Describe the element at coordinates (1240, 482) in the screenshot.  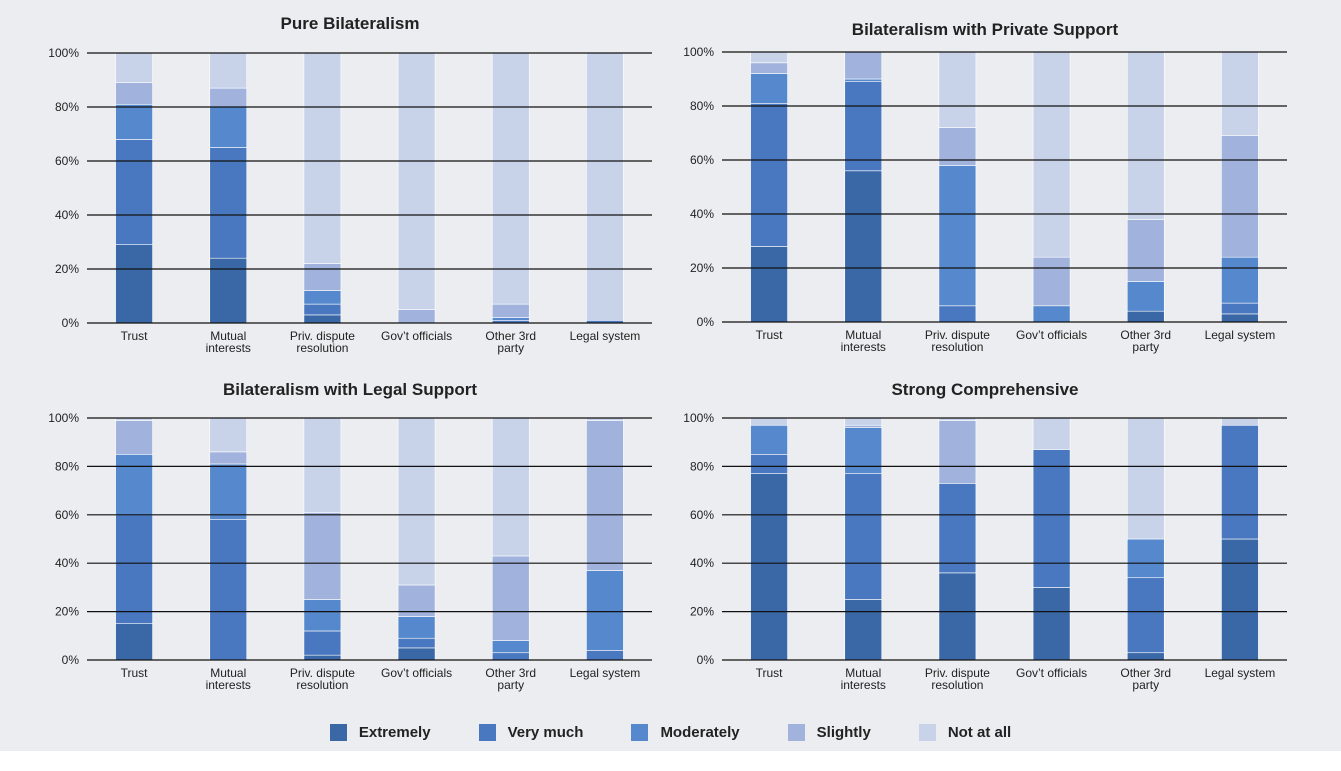
I see `bar-segment-very-much-legal-system` at that location.